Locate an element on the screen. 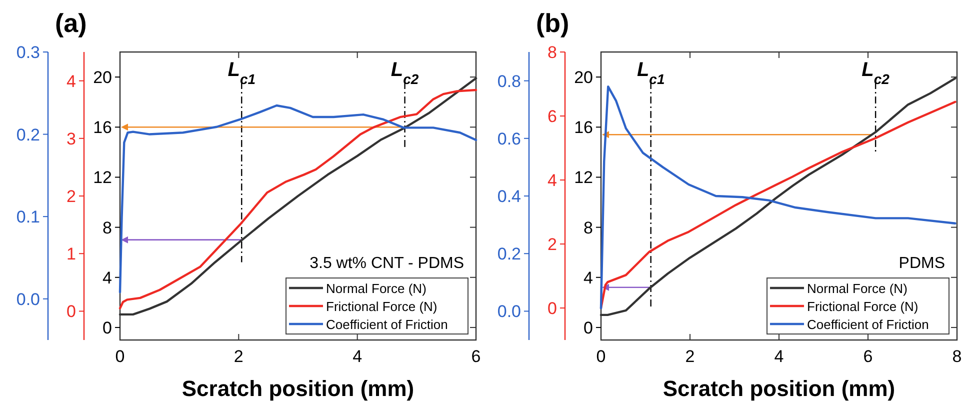 The height and width of the screenshot is (404, 963). y2-tick-label: 1 is located at coordinates (71, 254).